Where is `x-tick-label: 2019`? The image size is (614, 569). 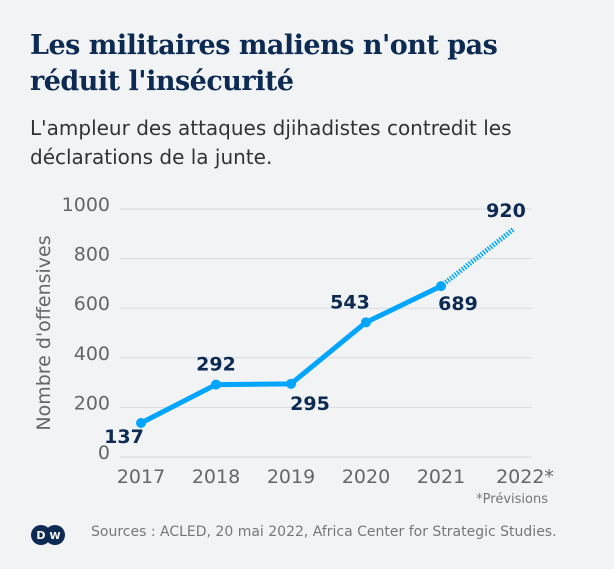 x-tick-label: 2019 is located at coordinates (291, 477).